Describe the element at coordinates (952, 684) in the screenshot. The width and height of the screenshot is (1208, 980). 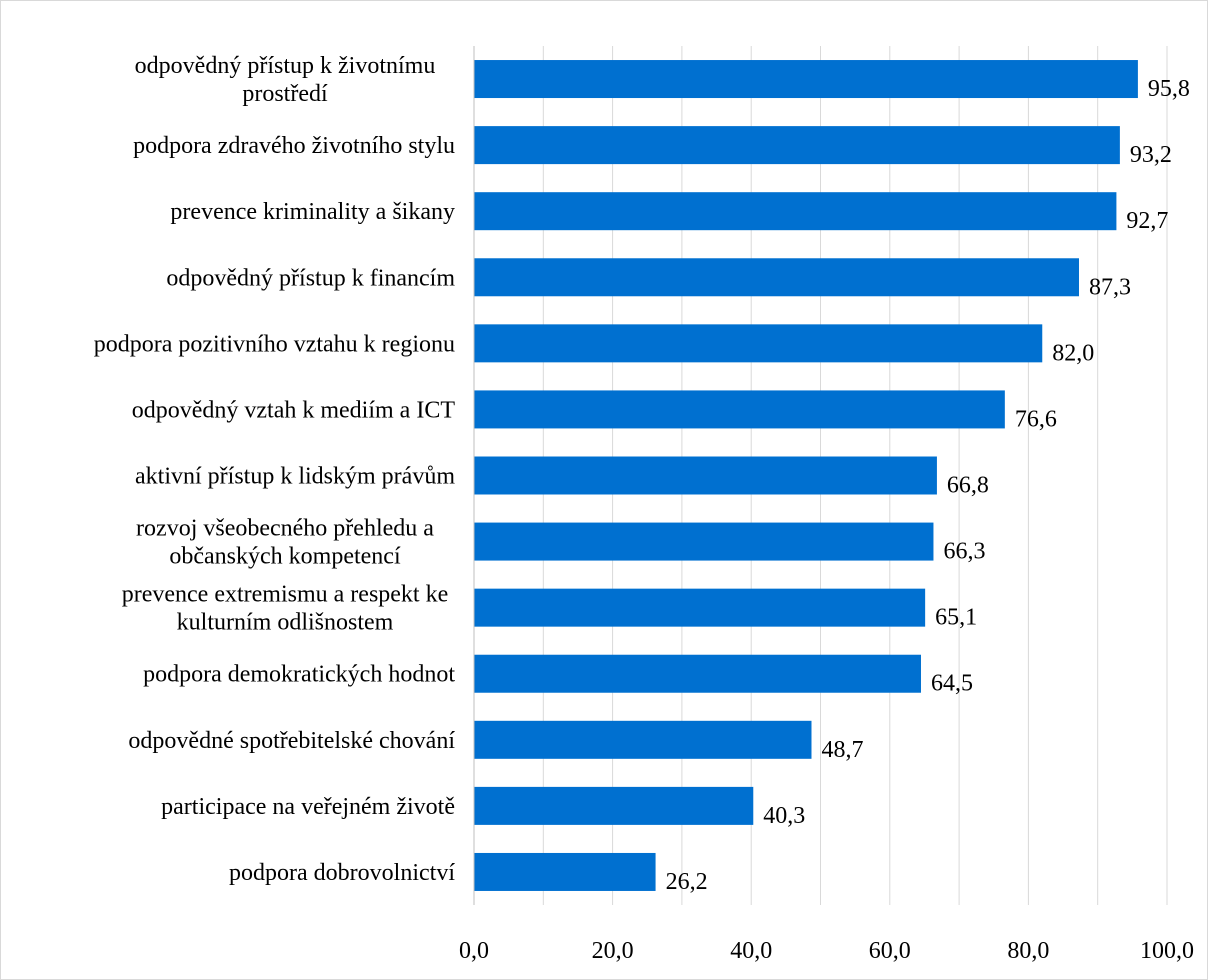
I see `value-label: 64,5` at that location.